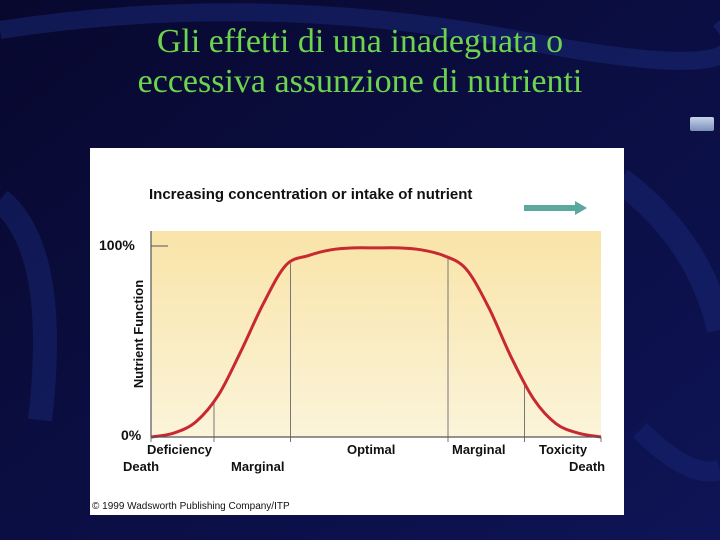 The width and height of the screenshot is (720, 540). What do you see at coordinates (587, 466) in the screenshot?
I see `zone-label-death-high: Death` at bounding box center [587, 466].